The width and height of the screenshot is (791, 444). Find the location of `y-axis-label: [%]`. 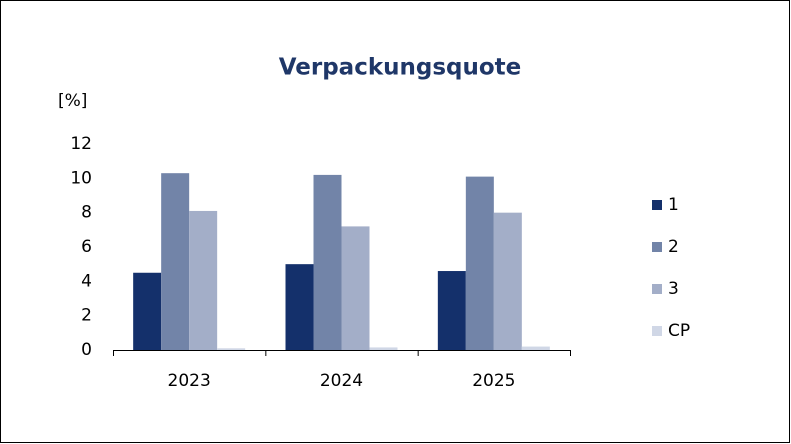

y-axis-label: [%] is located at coordinates (72, 101).